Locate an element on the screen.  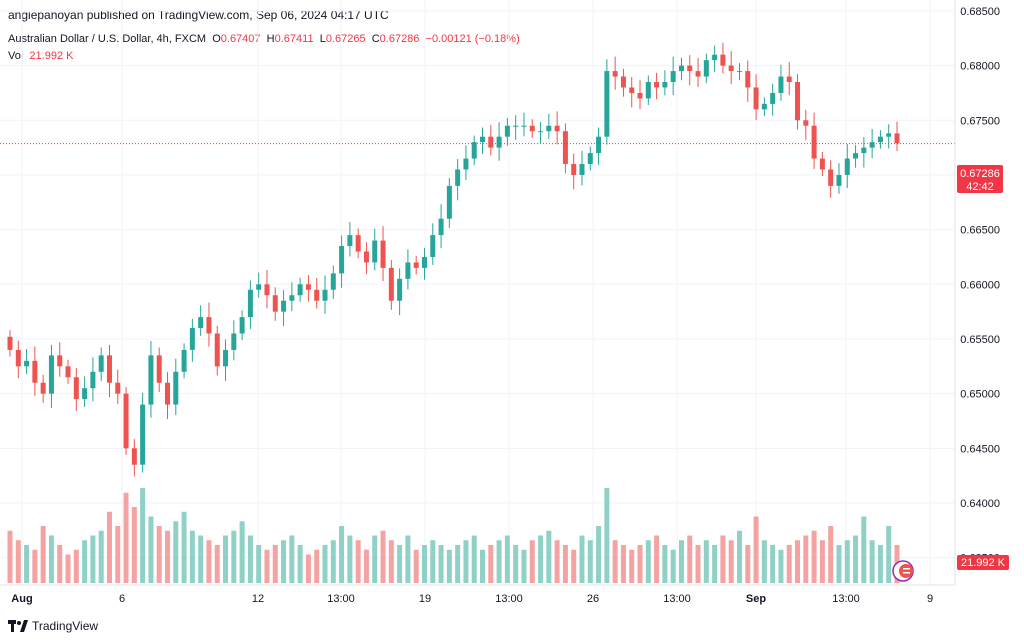
high-value: 0.67411 is located at coordinates (294, 39).